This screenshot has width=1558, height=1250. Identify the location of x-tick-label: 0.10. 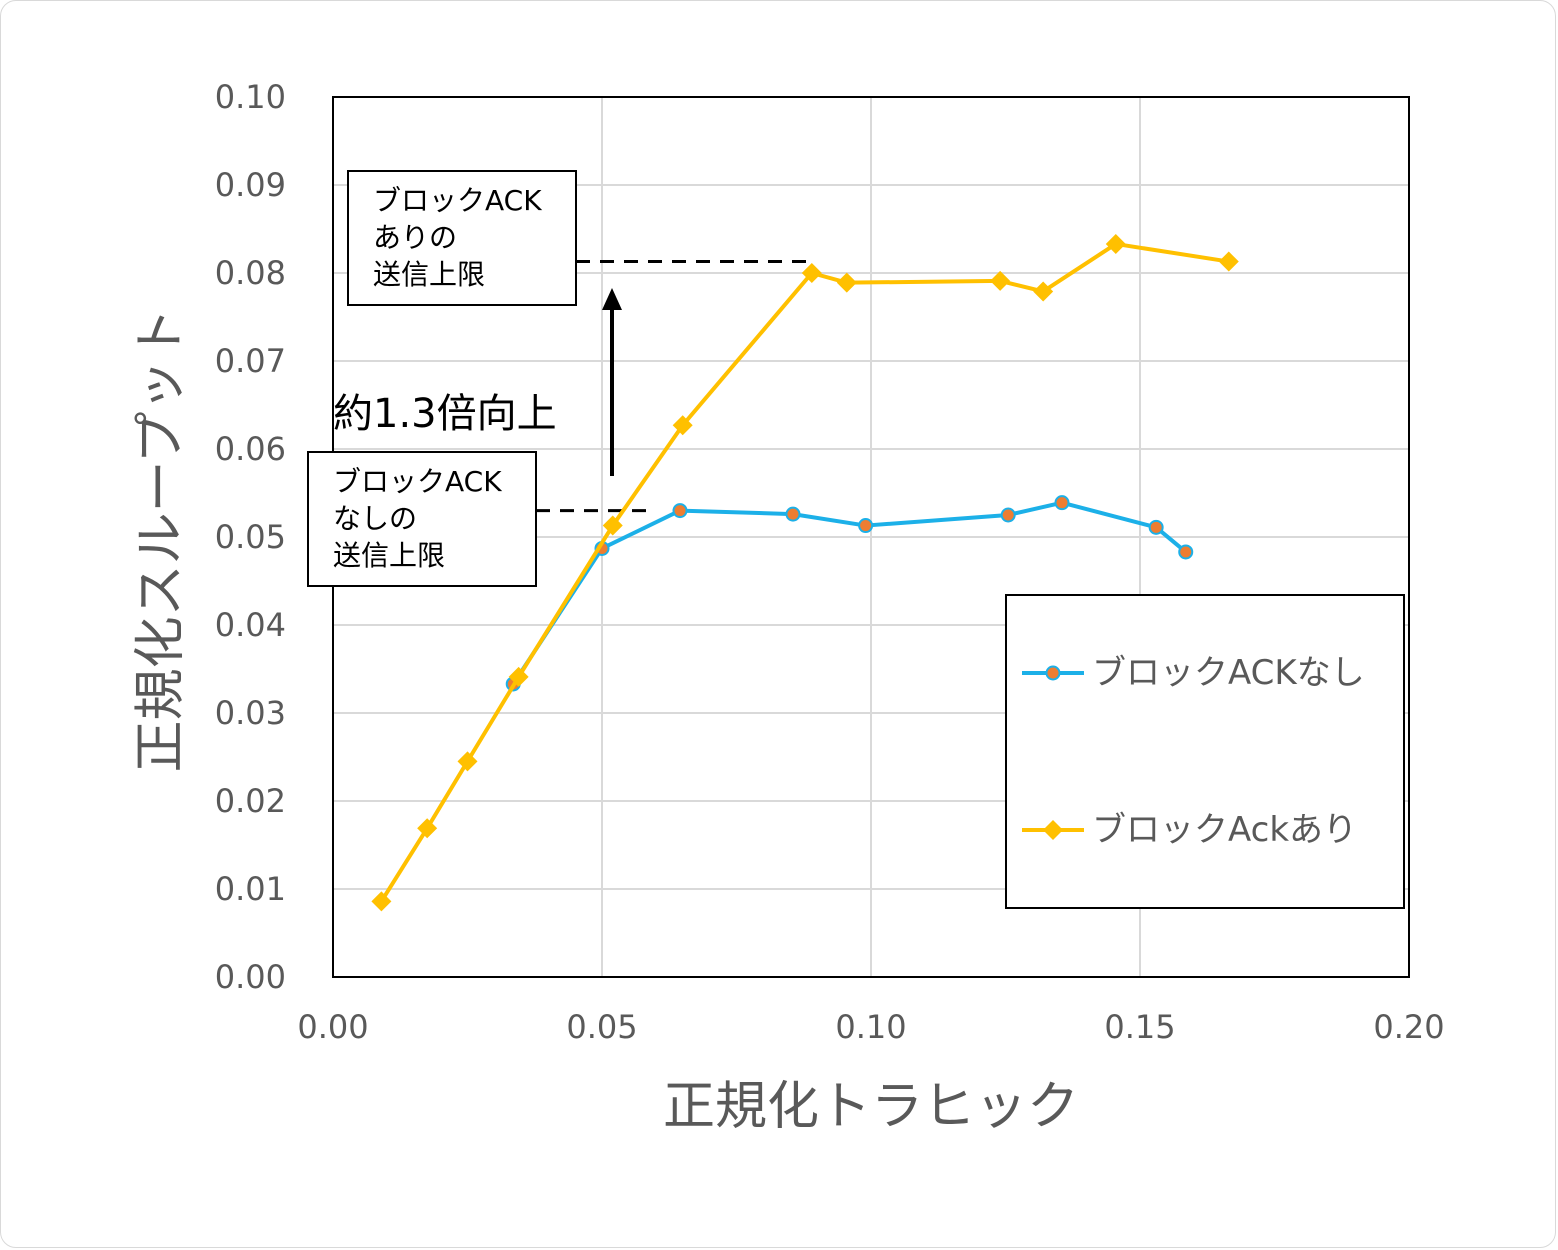
(870, 1027).